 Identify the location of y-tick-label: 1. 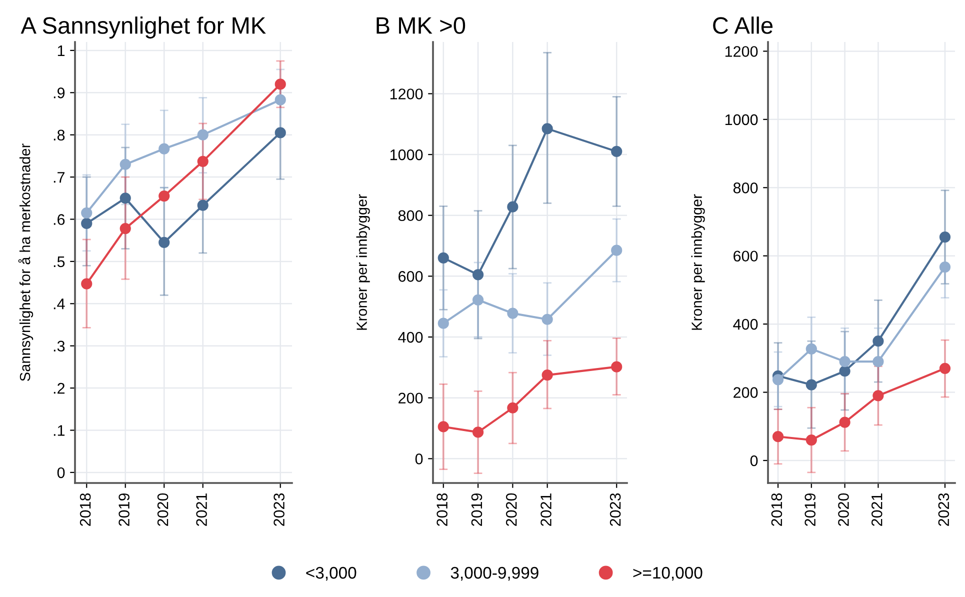
(61, 50).